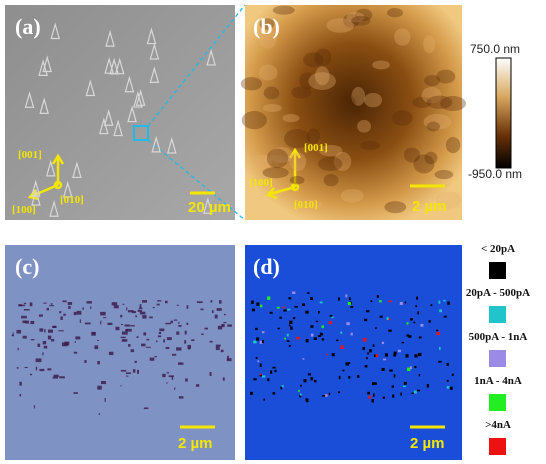 Image resolution: width=546 pixels, height=464 pixels. I want to click on zoom-box, so click(141, 133).